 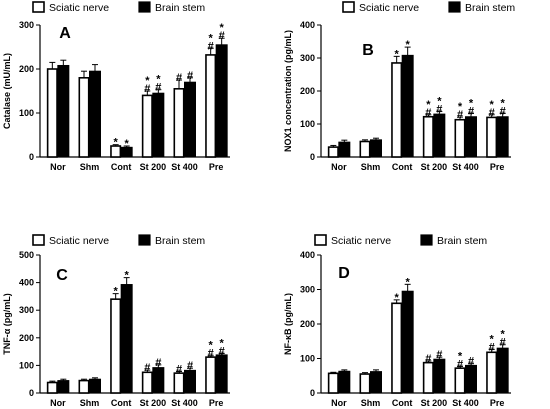 I want to click on y-axis-label: Catalase (mU/mL), so click(x=7, y=91).